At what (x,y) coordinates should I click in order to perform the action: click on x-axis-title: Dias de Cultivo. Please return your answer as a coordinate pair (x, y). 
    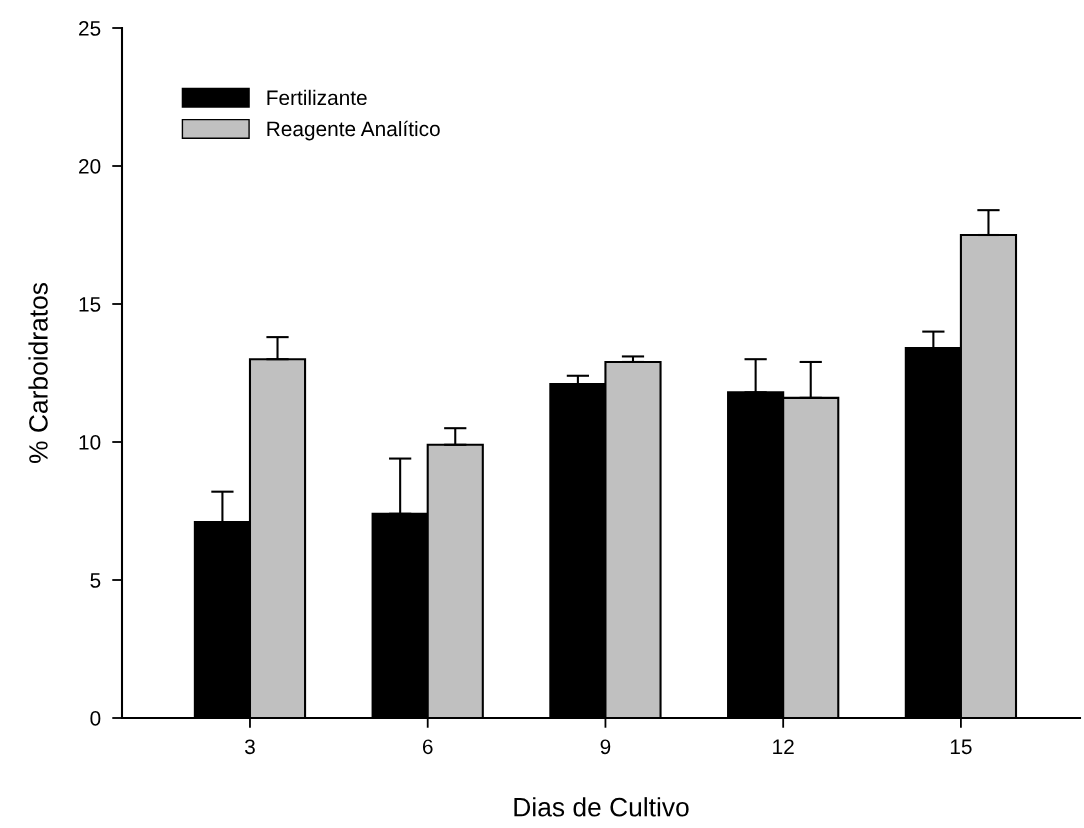
    Looking at the image, I should click on (601, 807).